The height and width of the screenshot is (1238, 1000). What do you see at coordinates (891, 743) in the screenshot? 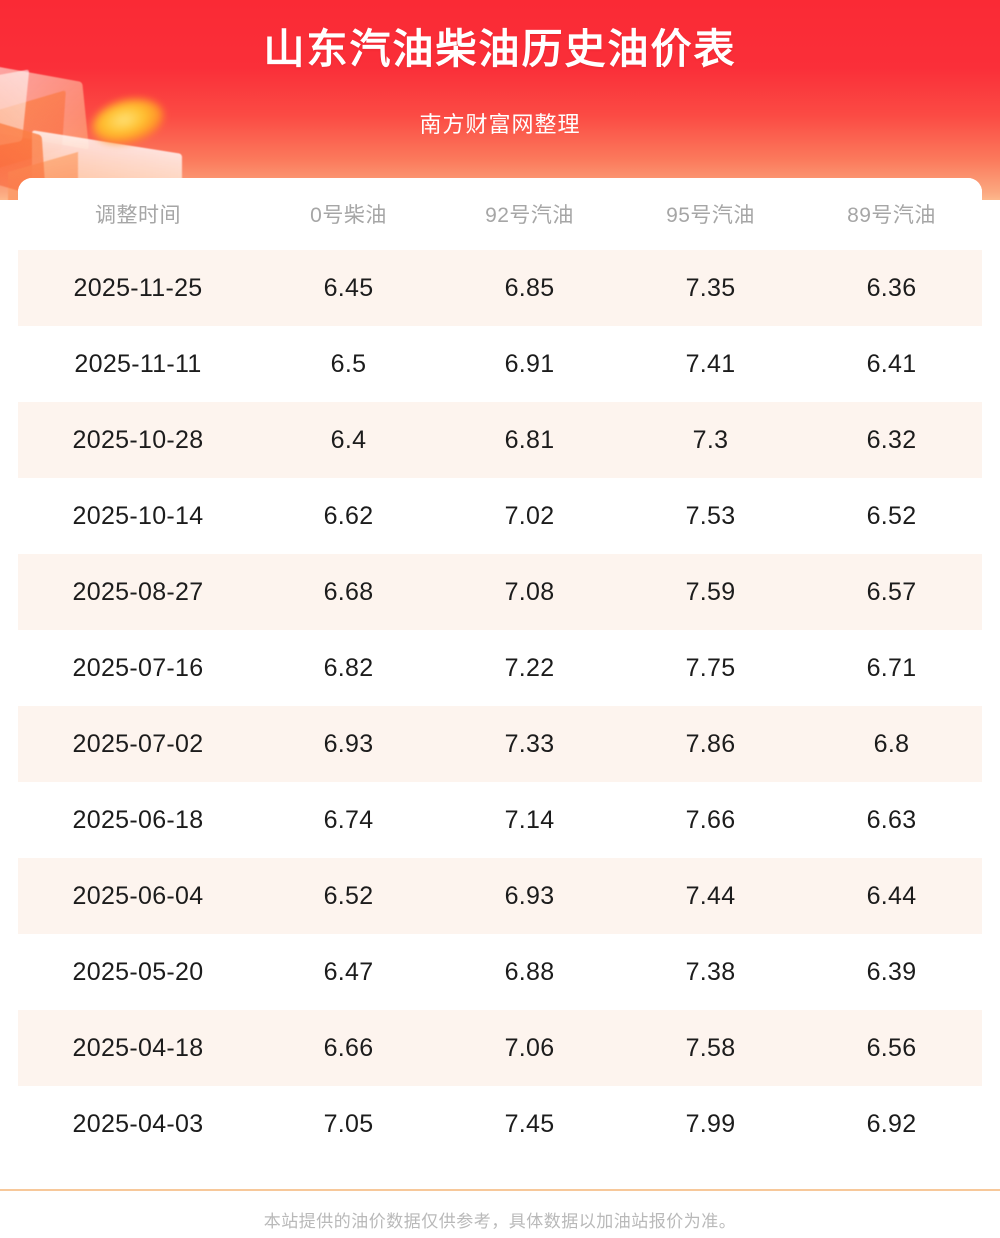
I see `cell-gas89: 6.8` at bounding box center [891, 743].